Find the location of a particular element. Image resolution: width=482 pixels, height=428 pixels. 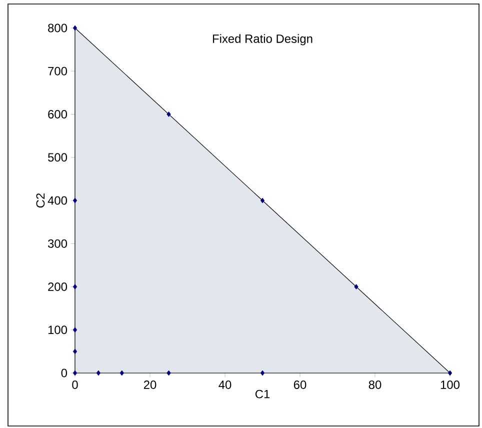

y-tick-label: 200 is located at coordinates (58, 286).